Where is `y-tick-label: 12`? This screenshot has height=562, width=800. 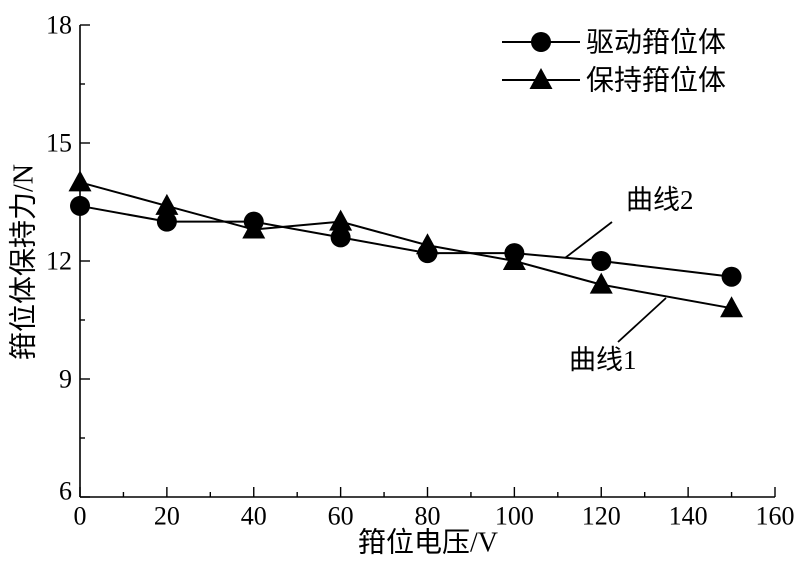
y-tick-label: 12 is located at coordinates (59, 261).